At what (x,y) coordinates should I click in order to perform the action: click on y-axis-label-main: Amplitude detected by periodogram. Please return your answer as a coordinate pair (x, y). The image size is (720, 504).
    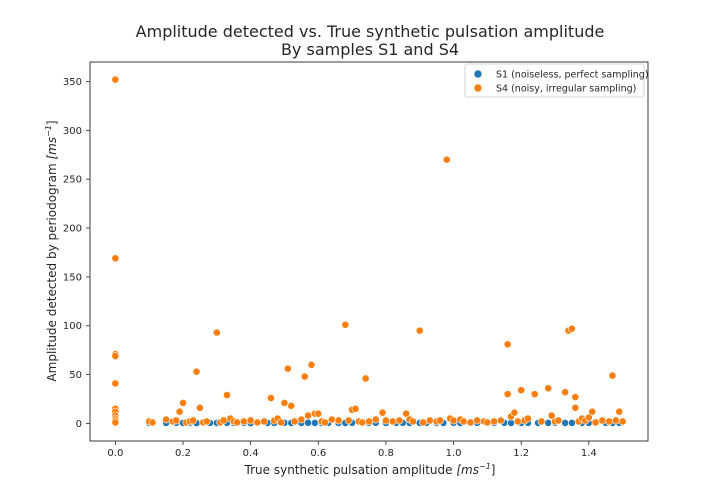
    Looking at the image, I should click on (52, 271).